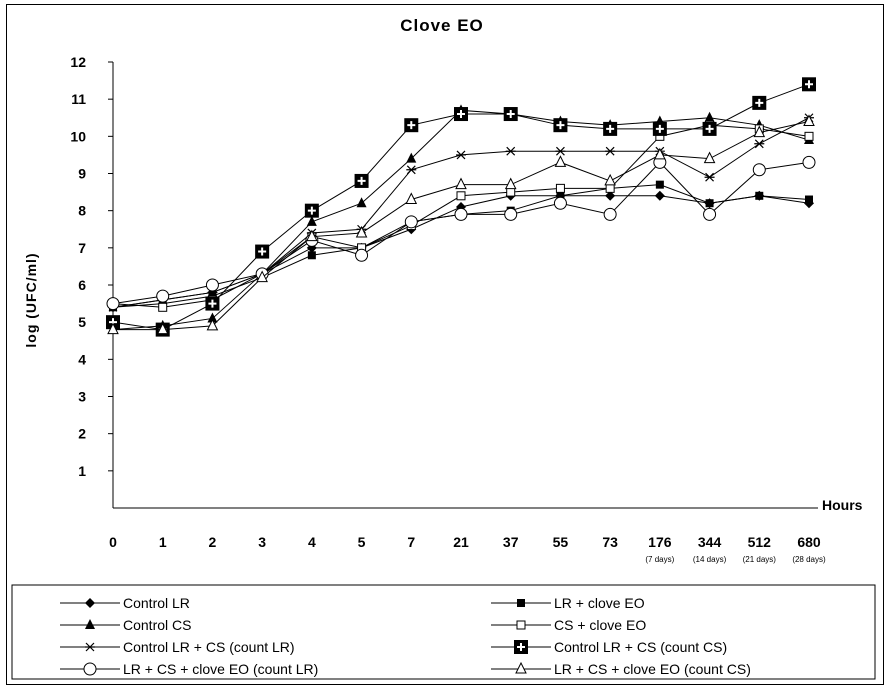 The image size is (891, 690). I want to click on legend-label: LR + CS + clove EO (count LR), so click(220, 669).